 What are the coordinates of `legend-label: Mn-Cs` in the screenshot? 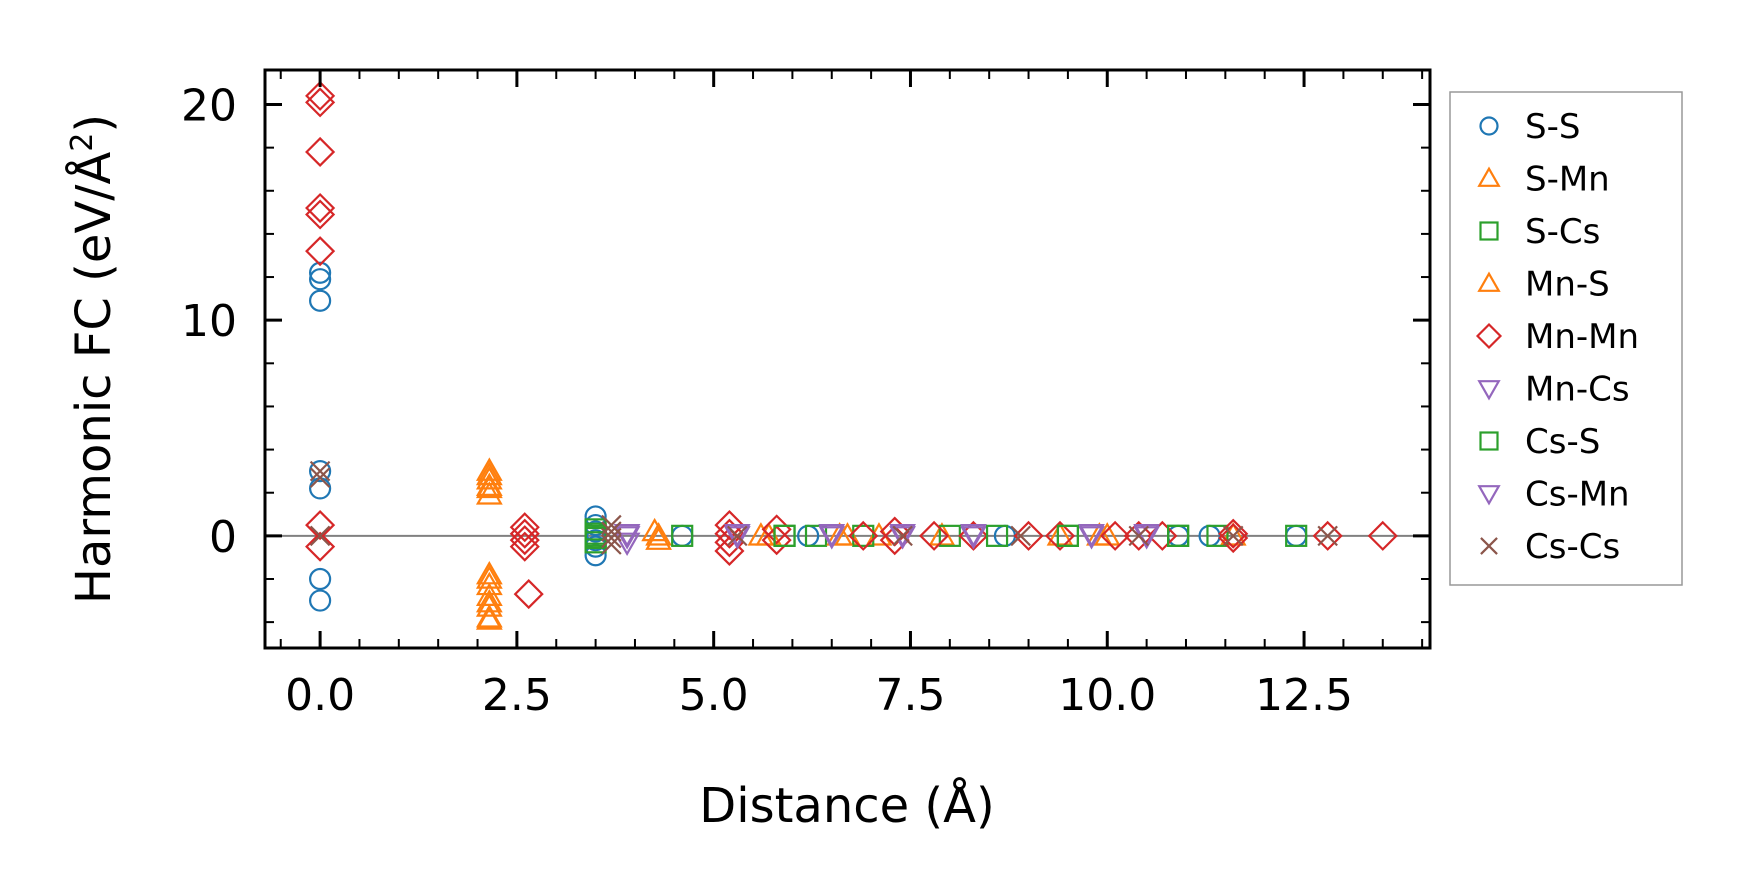 It's located at (1577, 390).